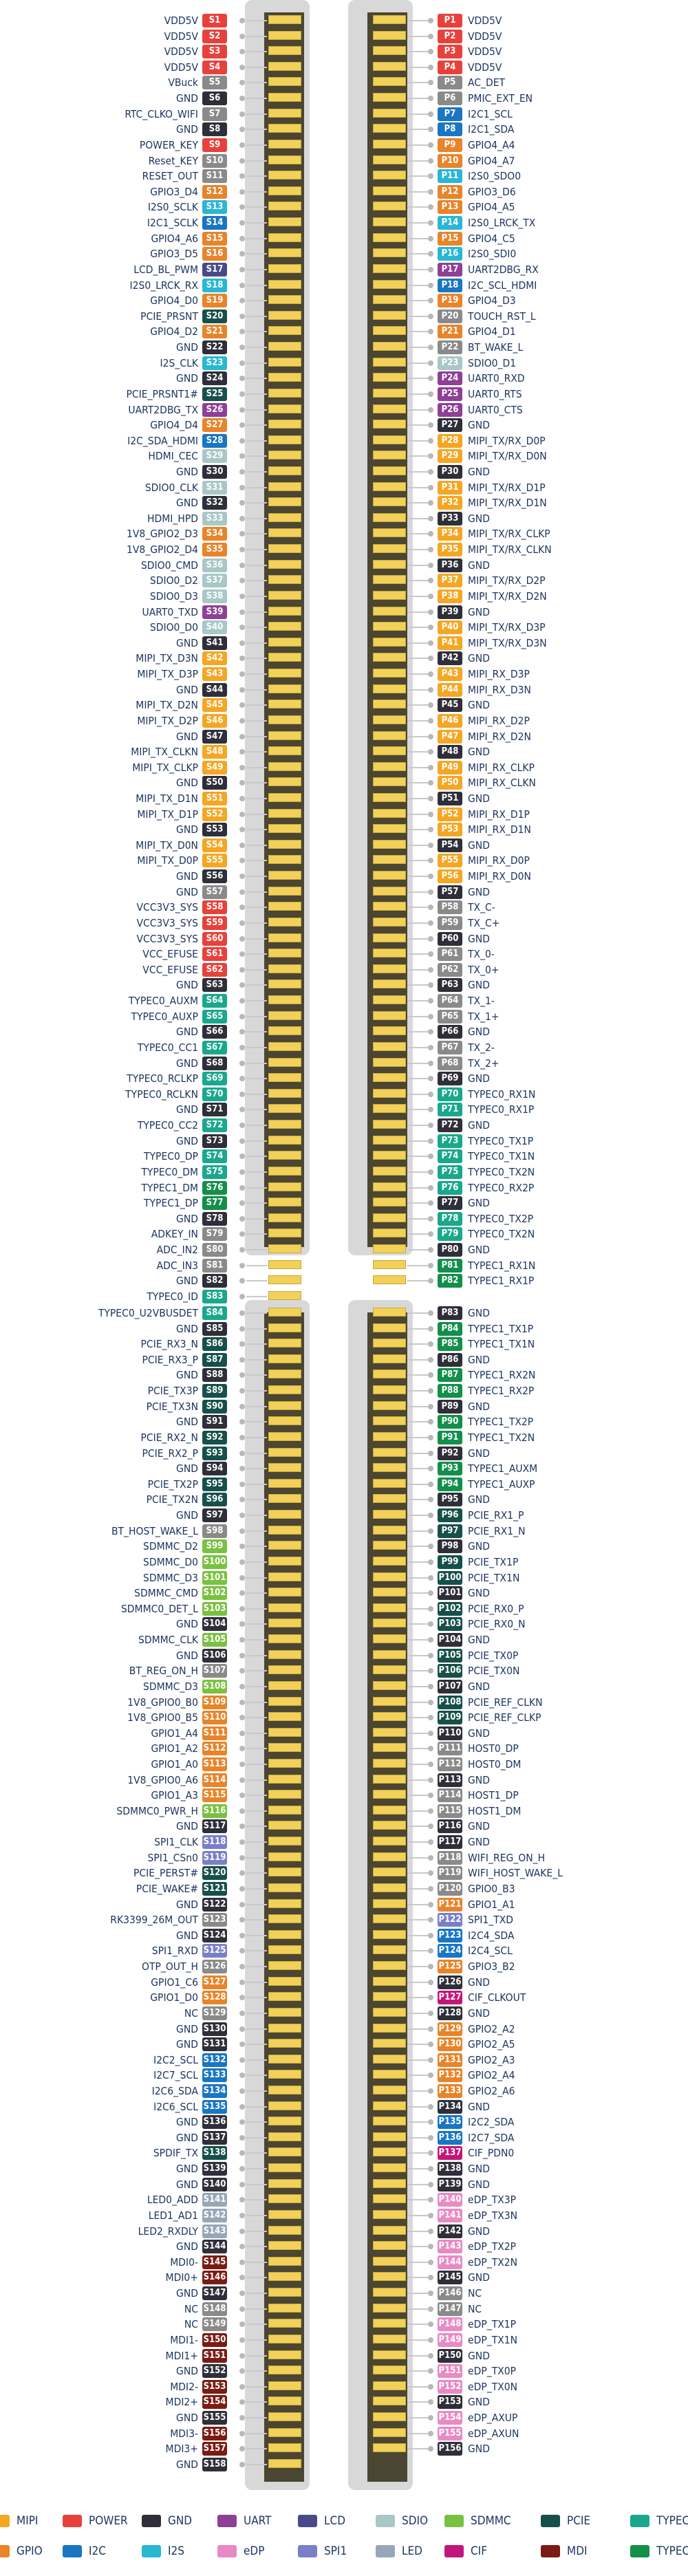 This screenshot has width=688, height=2576. What do you see at coordinates (214, 1546) in the screenshot?
I see `pin-number-badge: S99` at bounding box center [214, 1546].